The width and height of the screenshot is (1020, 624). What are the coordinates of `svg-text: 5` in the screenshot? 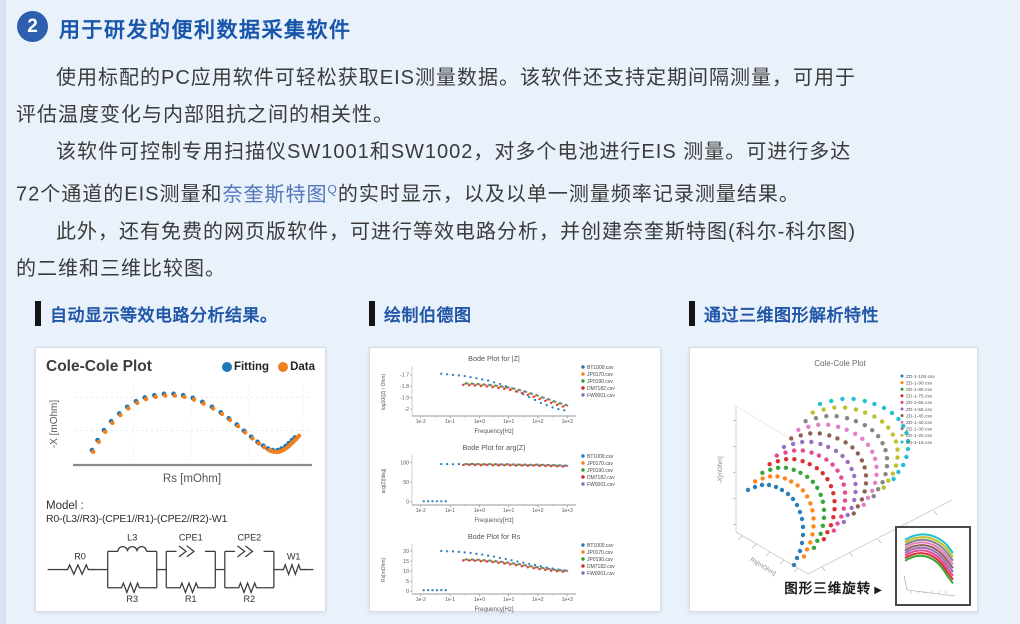 It's located at (407, 582).